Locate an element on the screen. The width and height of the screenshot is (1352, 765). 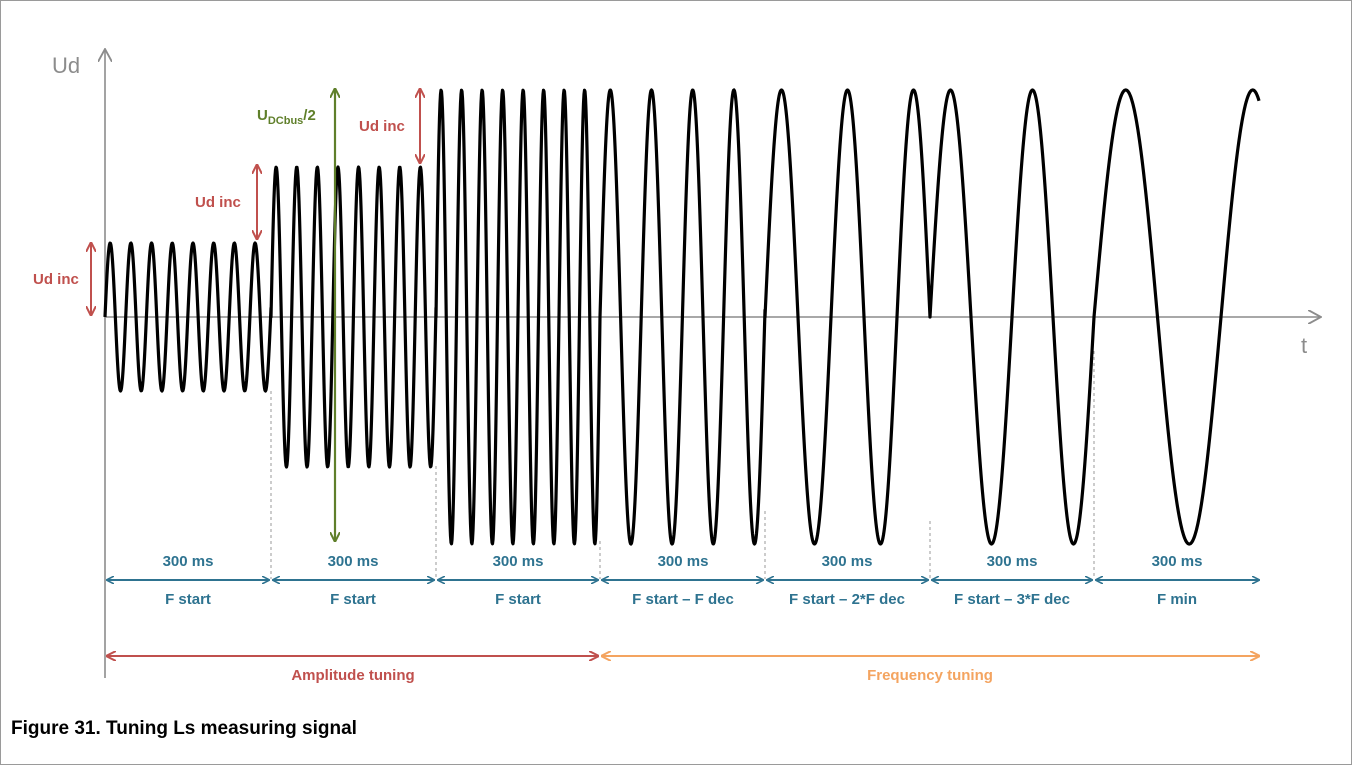
segment-duration-7: 300 ms is located at coordinates (1177, 561).